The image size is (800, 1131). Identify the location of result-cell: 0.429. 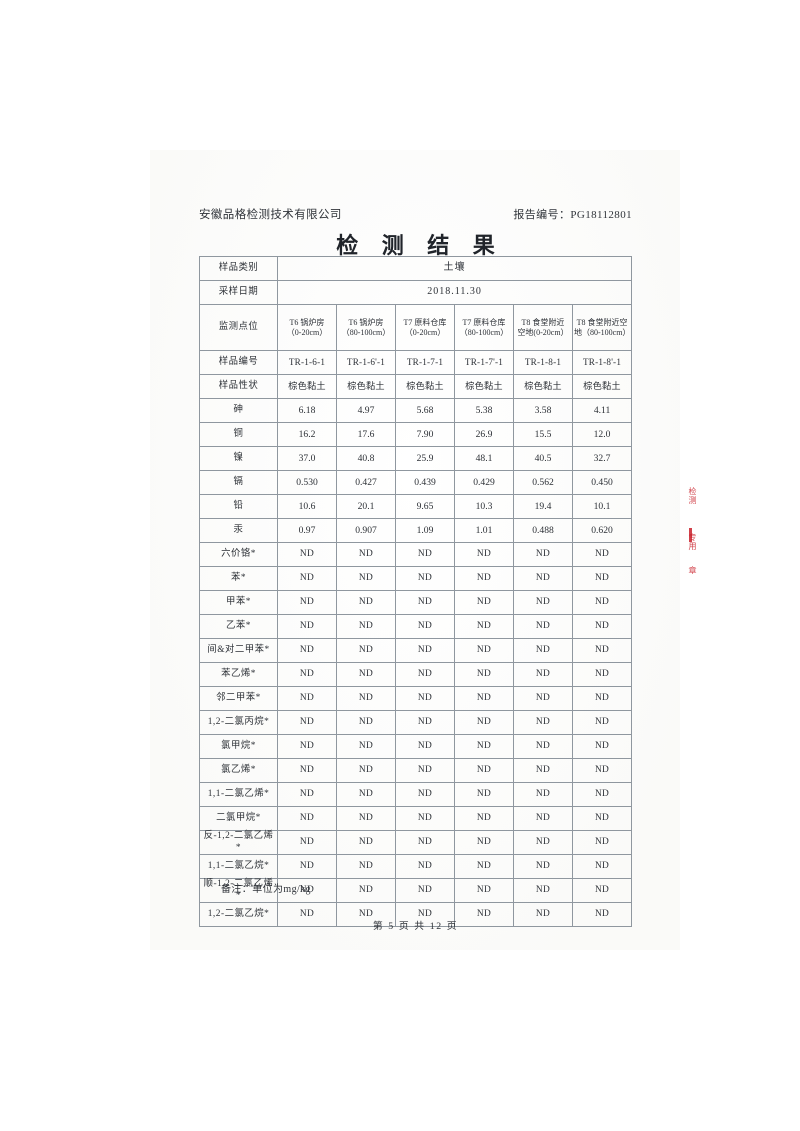
(484, 482).